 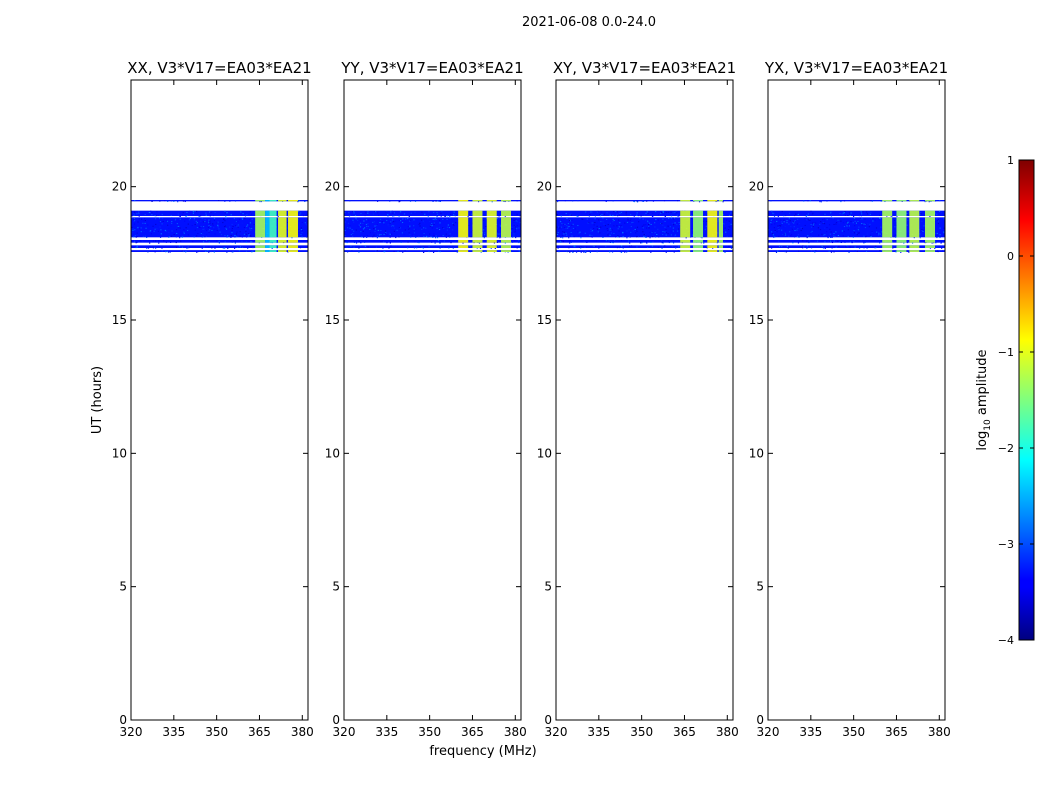 I want to click on y-tick-label: 10, so click(x=544, y=453).